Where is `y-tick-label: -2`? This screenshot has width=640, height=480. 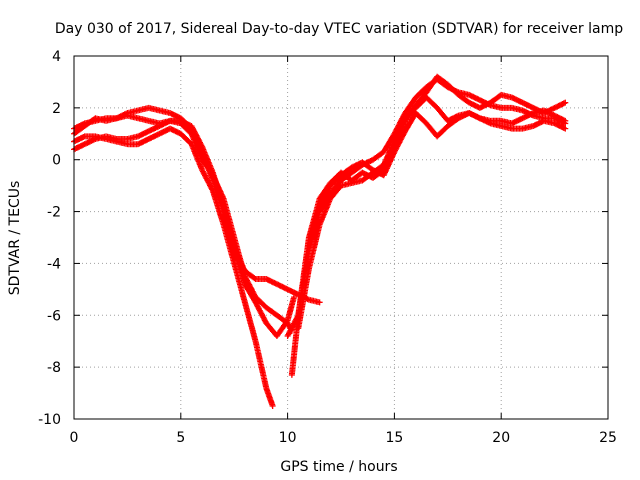 y-tick-label: -2 is located at coordinates (54, 213).